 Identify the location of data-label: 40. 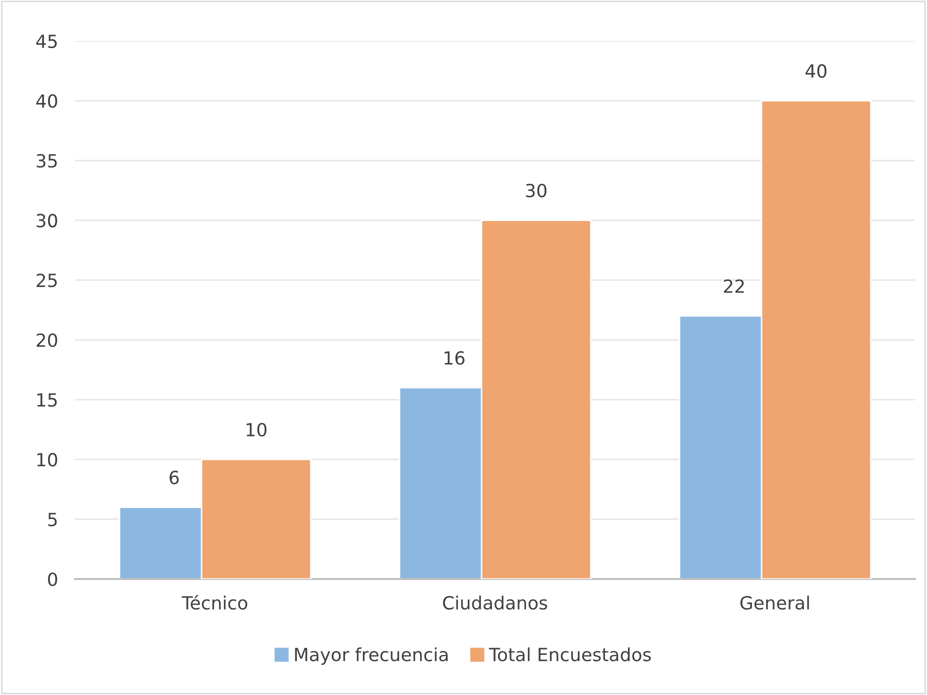
(816, 71).